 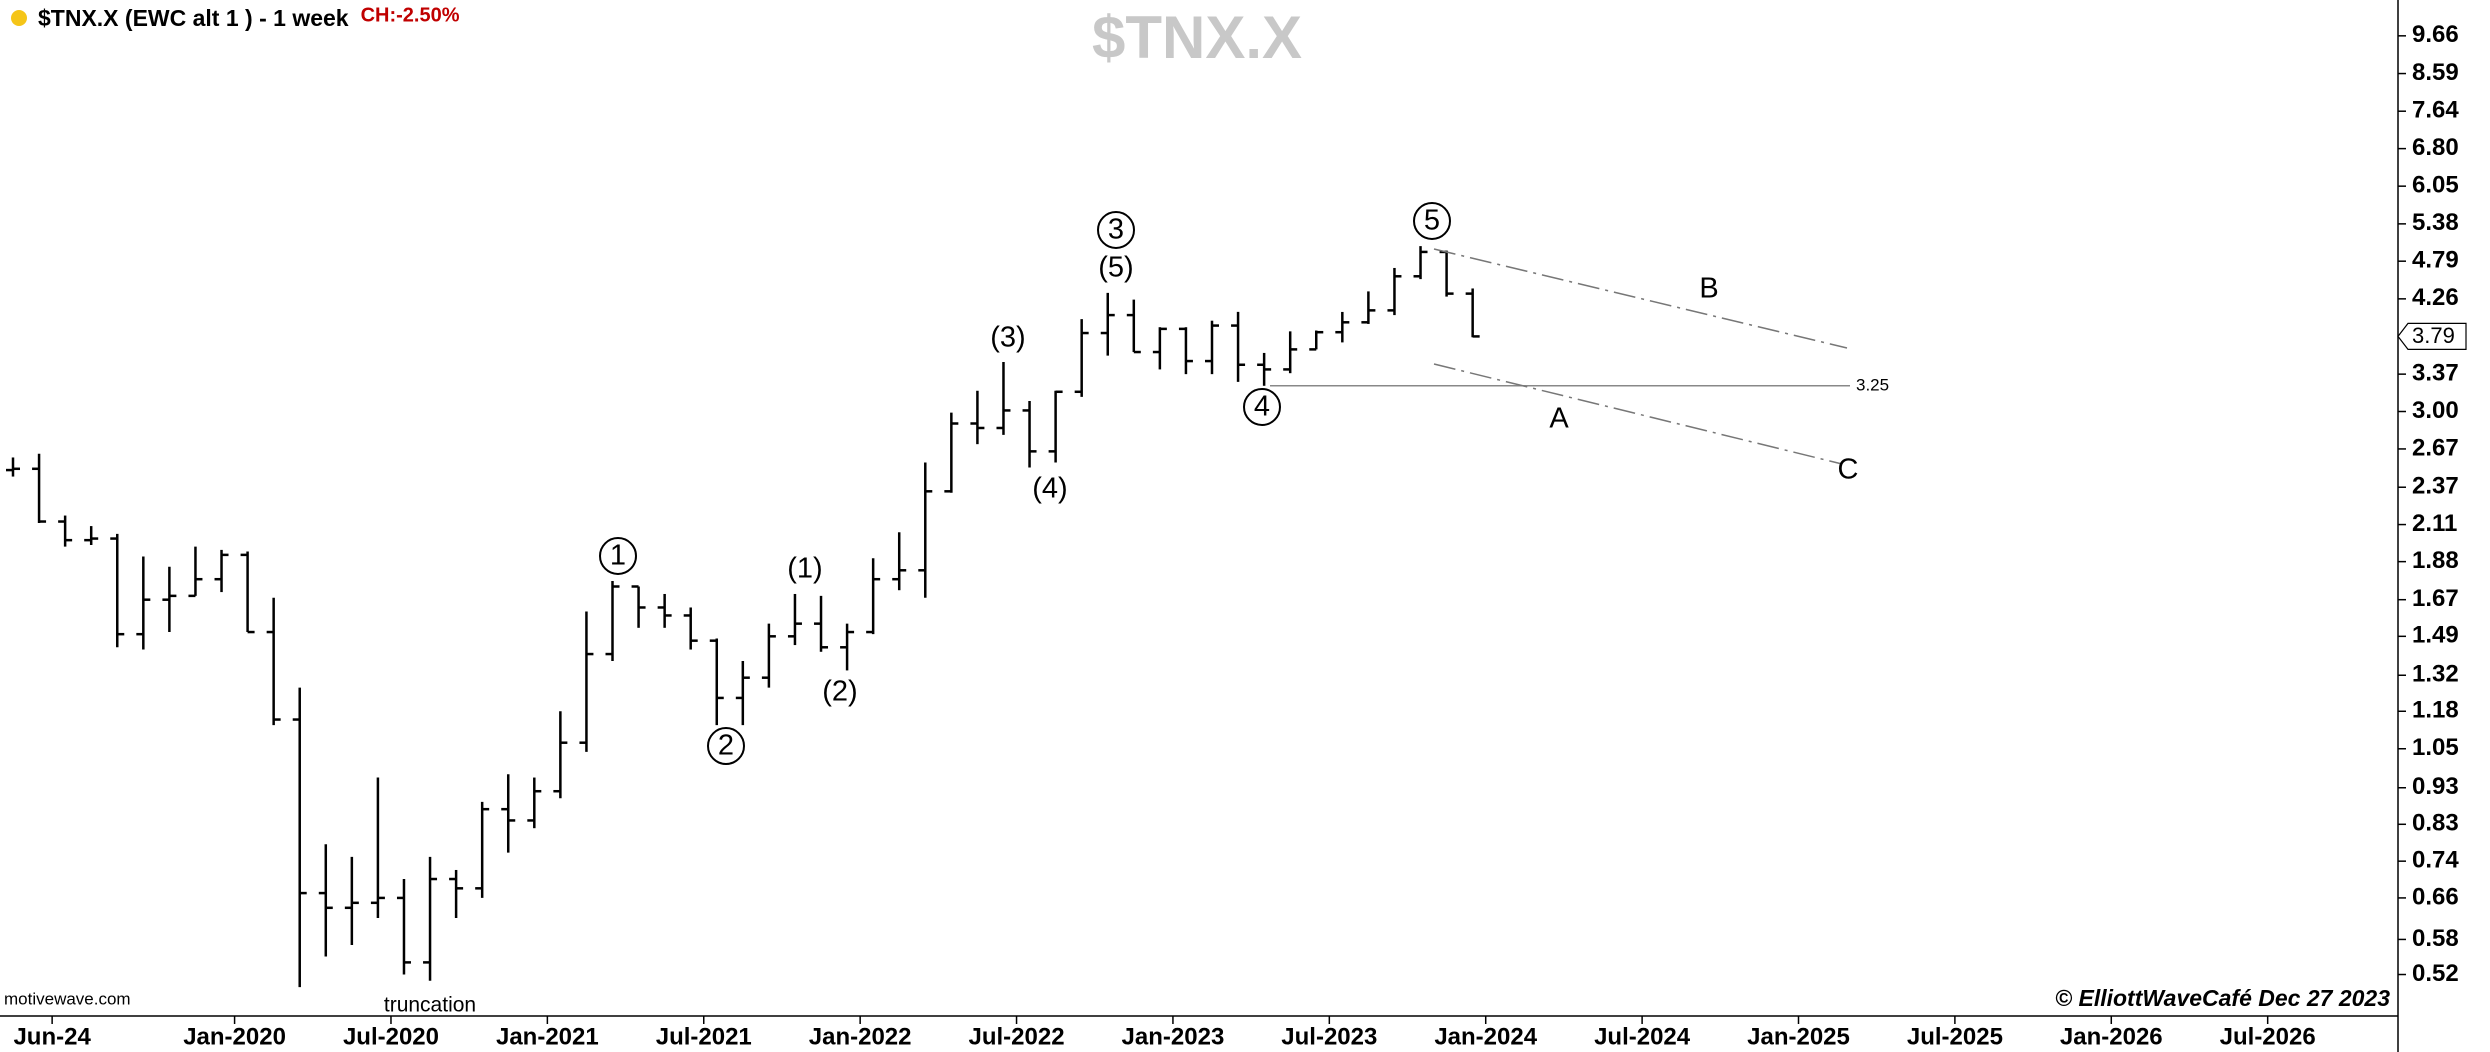 I want to click on x-tick-label: Jul-2023, so click(x=1329, y=1036).